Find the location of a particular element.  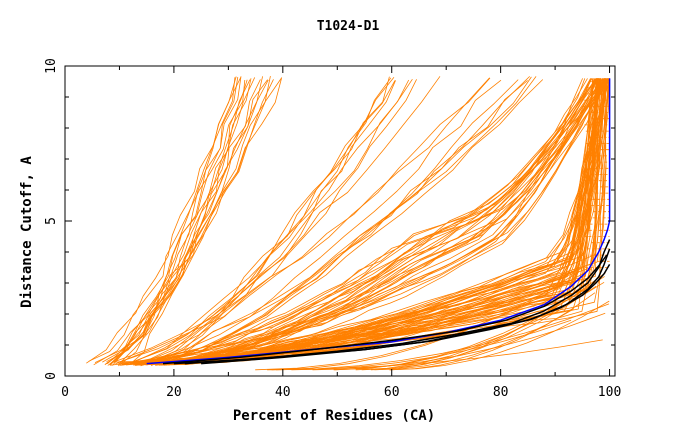

x-tick-label: 20 is located at coordinates (174, 392).